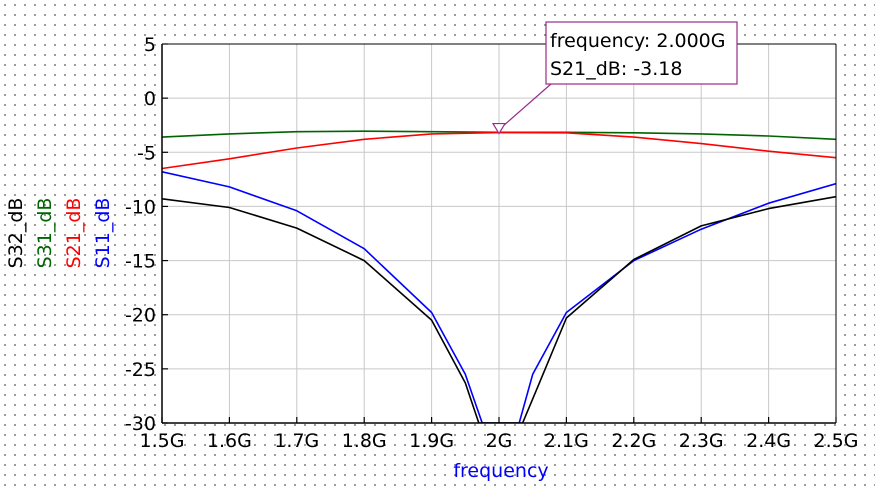 The image size is (875, 486). Describe the element at coordinates (431, 441) in the screenshot. I see `x-tick-label: 1.9G` at that location.